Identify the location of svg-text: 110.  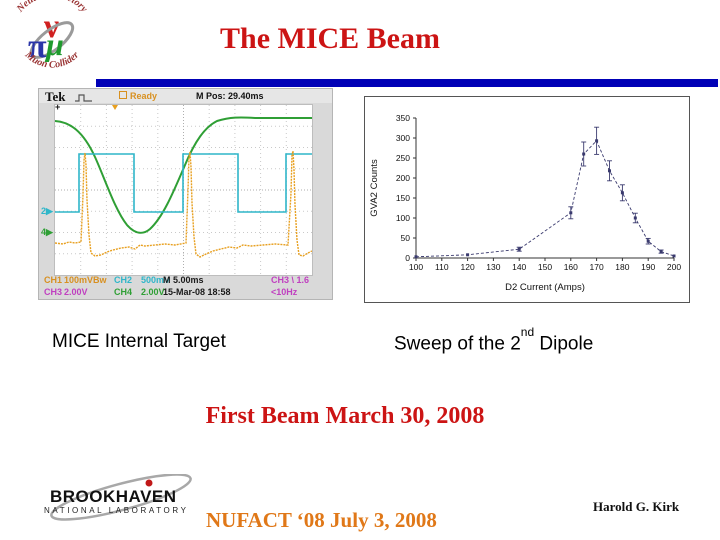
(442, 267).